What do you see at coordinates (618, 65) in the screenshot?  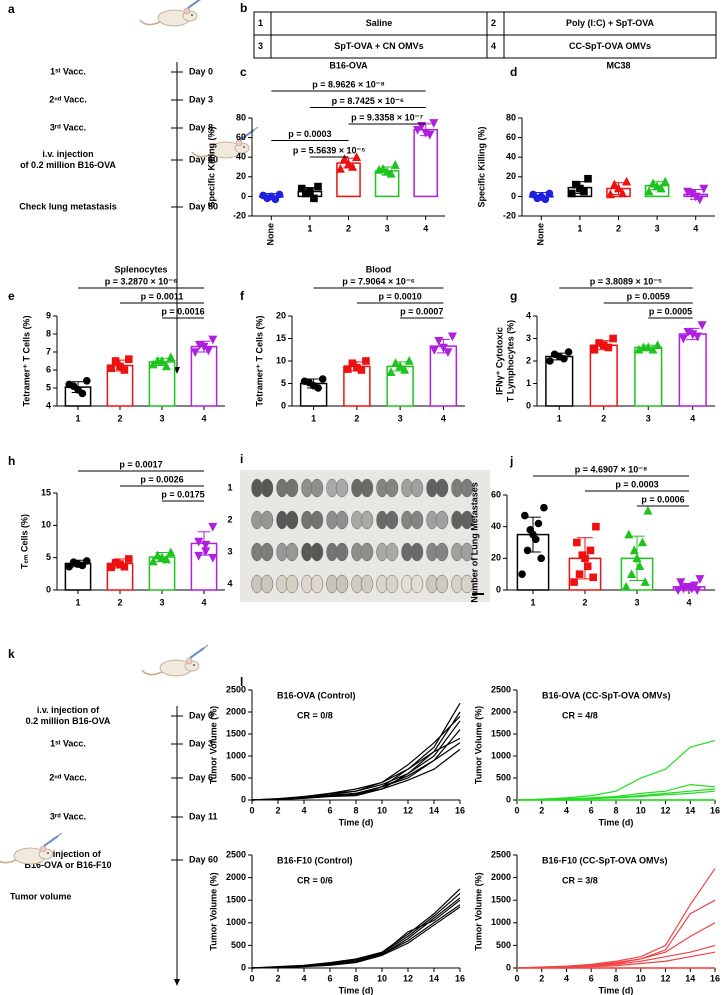 I see `chart-title: MC38` at bounding box center [618, 65].